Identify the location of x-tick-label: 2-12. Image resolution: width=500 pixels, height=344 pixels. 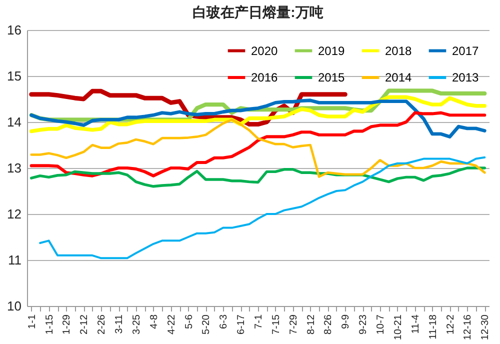
(84, 324).